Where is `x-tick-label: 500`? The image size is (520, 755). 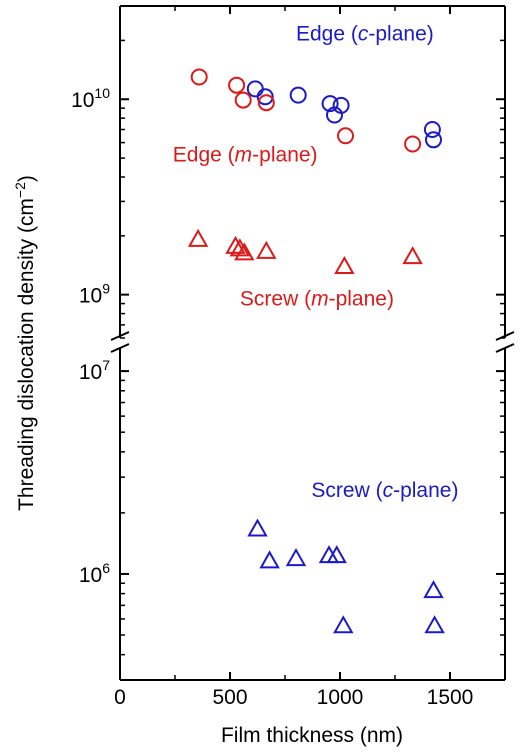
x-tick-label: 500 is located at coordinates (229, 697).